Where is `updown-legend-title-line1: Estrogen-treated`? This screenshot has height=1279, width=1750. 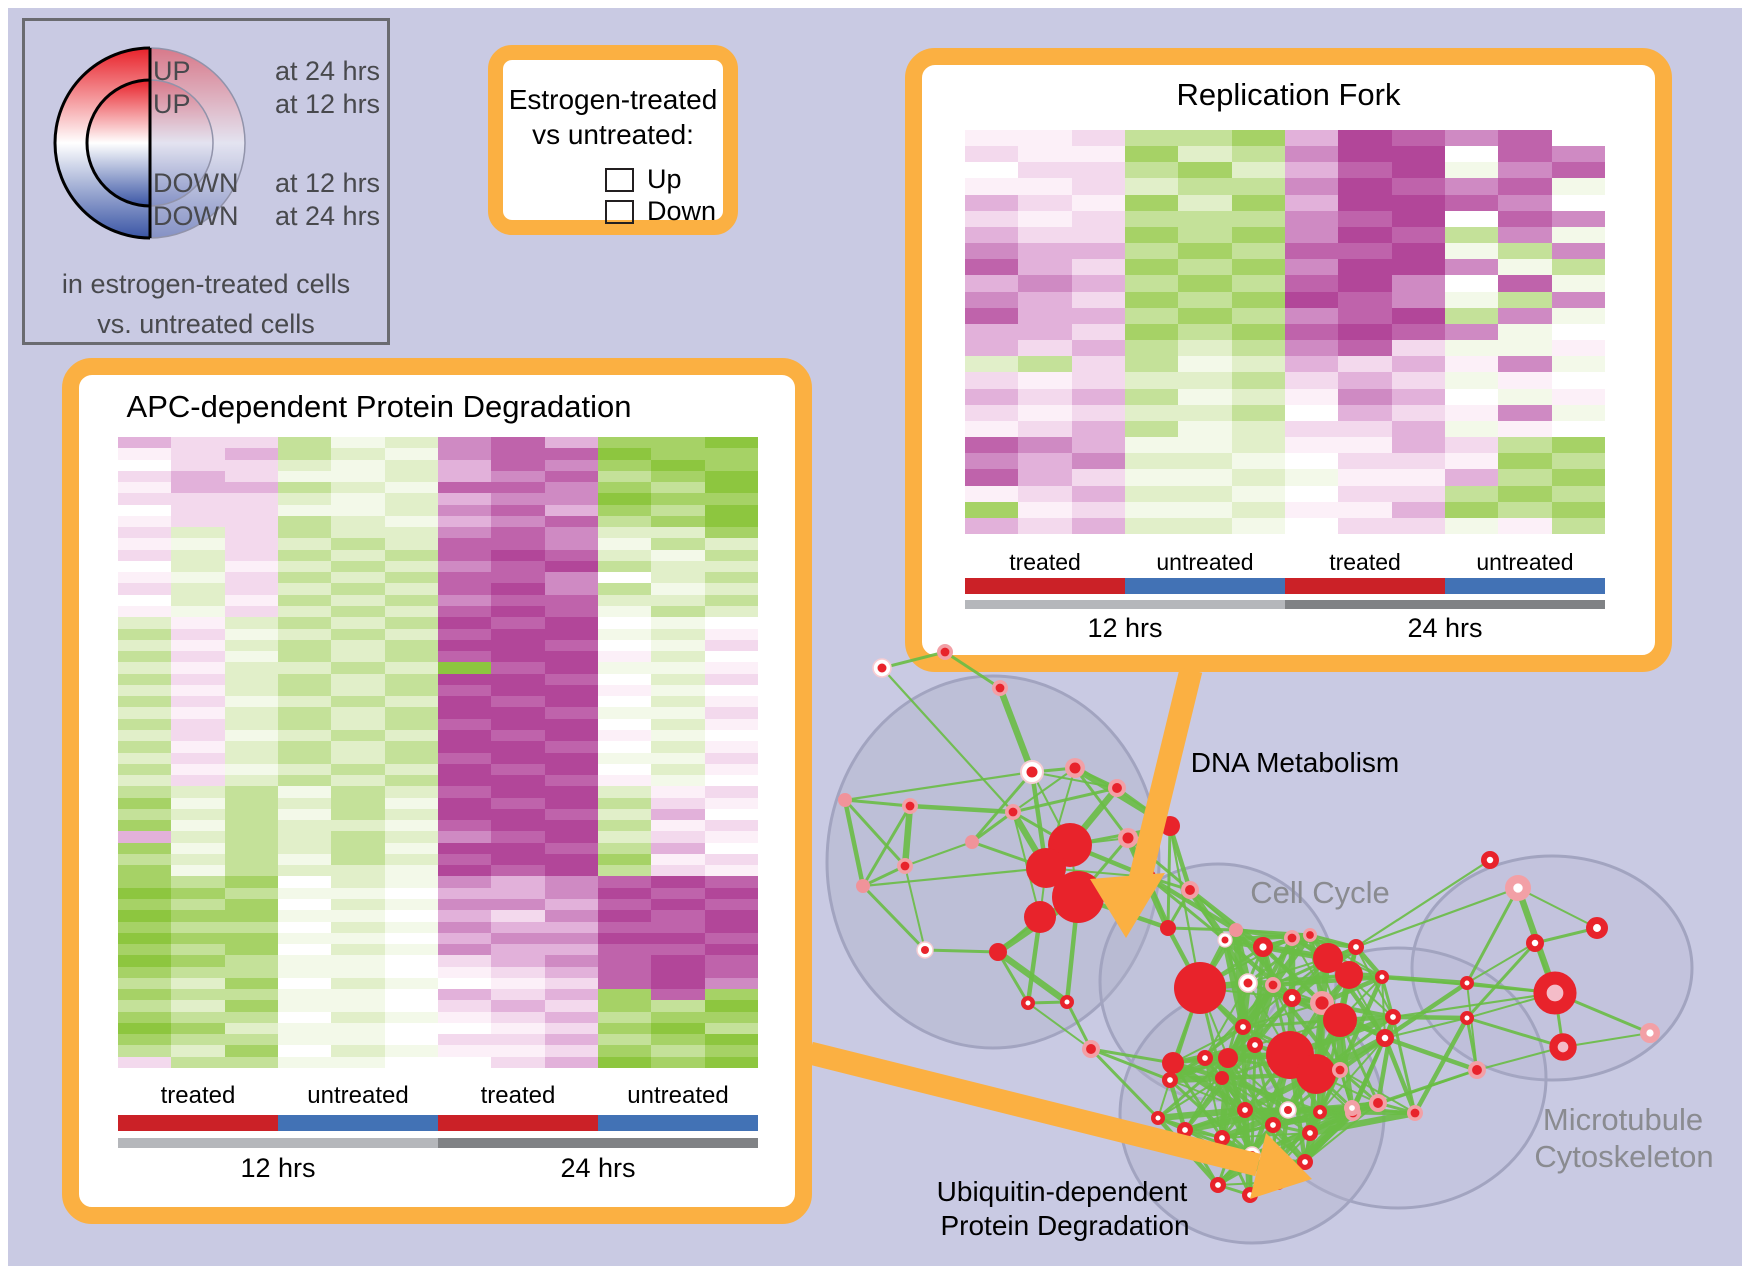
updown-legend-title-line1: Estrogen-treated is located at coordinates (613, 99).